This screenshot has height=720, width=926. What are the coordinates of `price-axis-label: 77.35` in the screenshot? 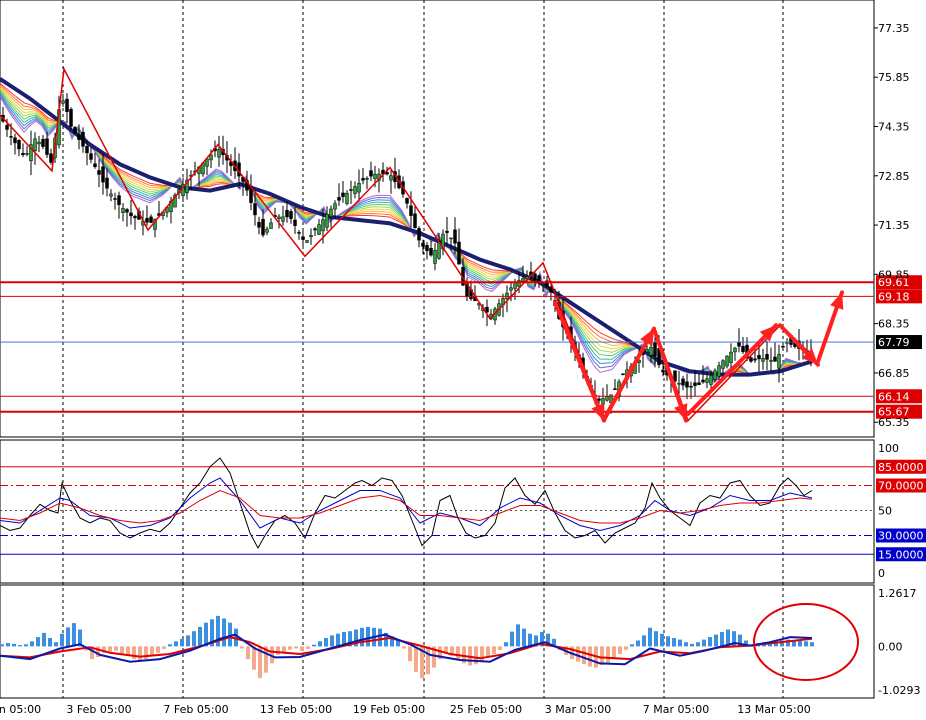 It's located at (894, 28).